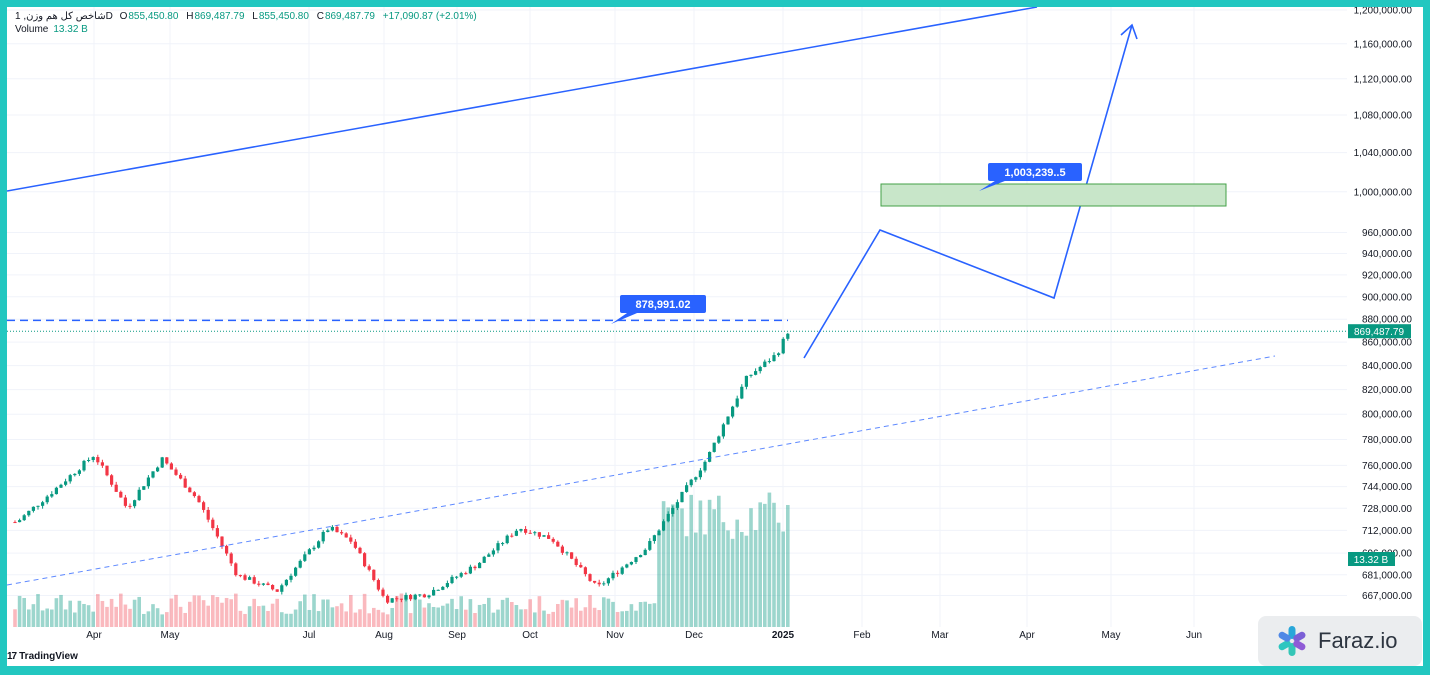 Image resolution: width=1430 pixels, height=675 pixels. Describe the element at coordinates (658, 309) in the screenshot. I see `level-callout: 878,991.02` at that location.